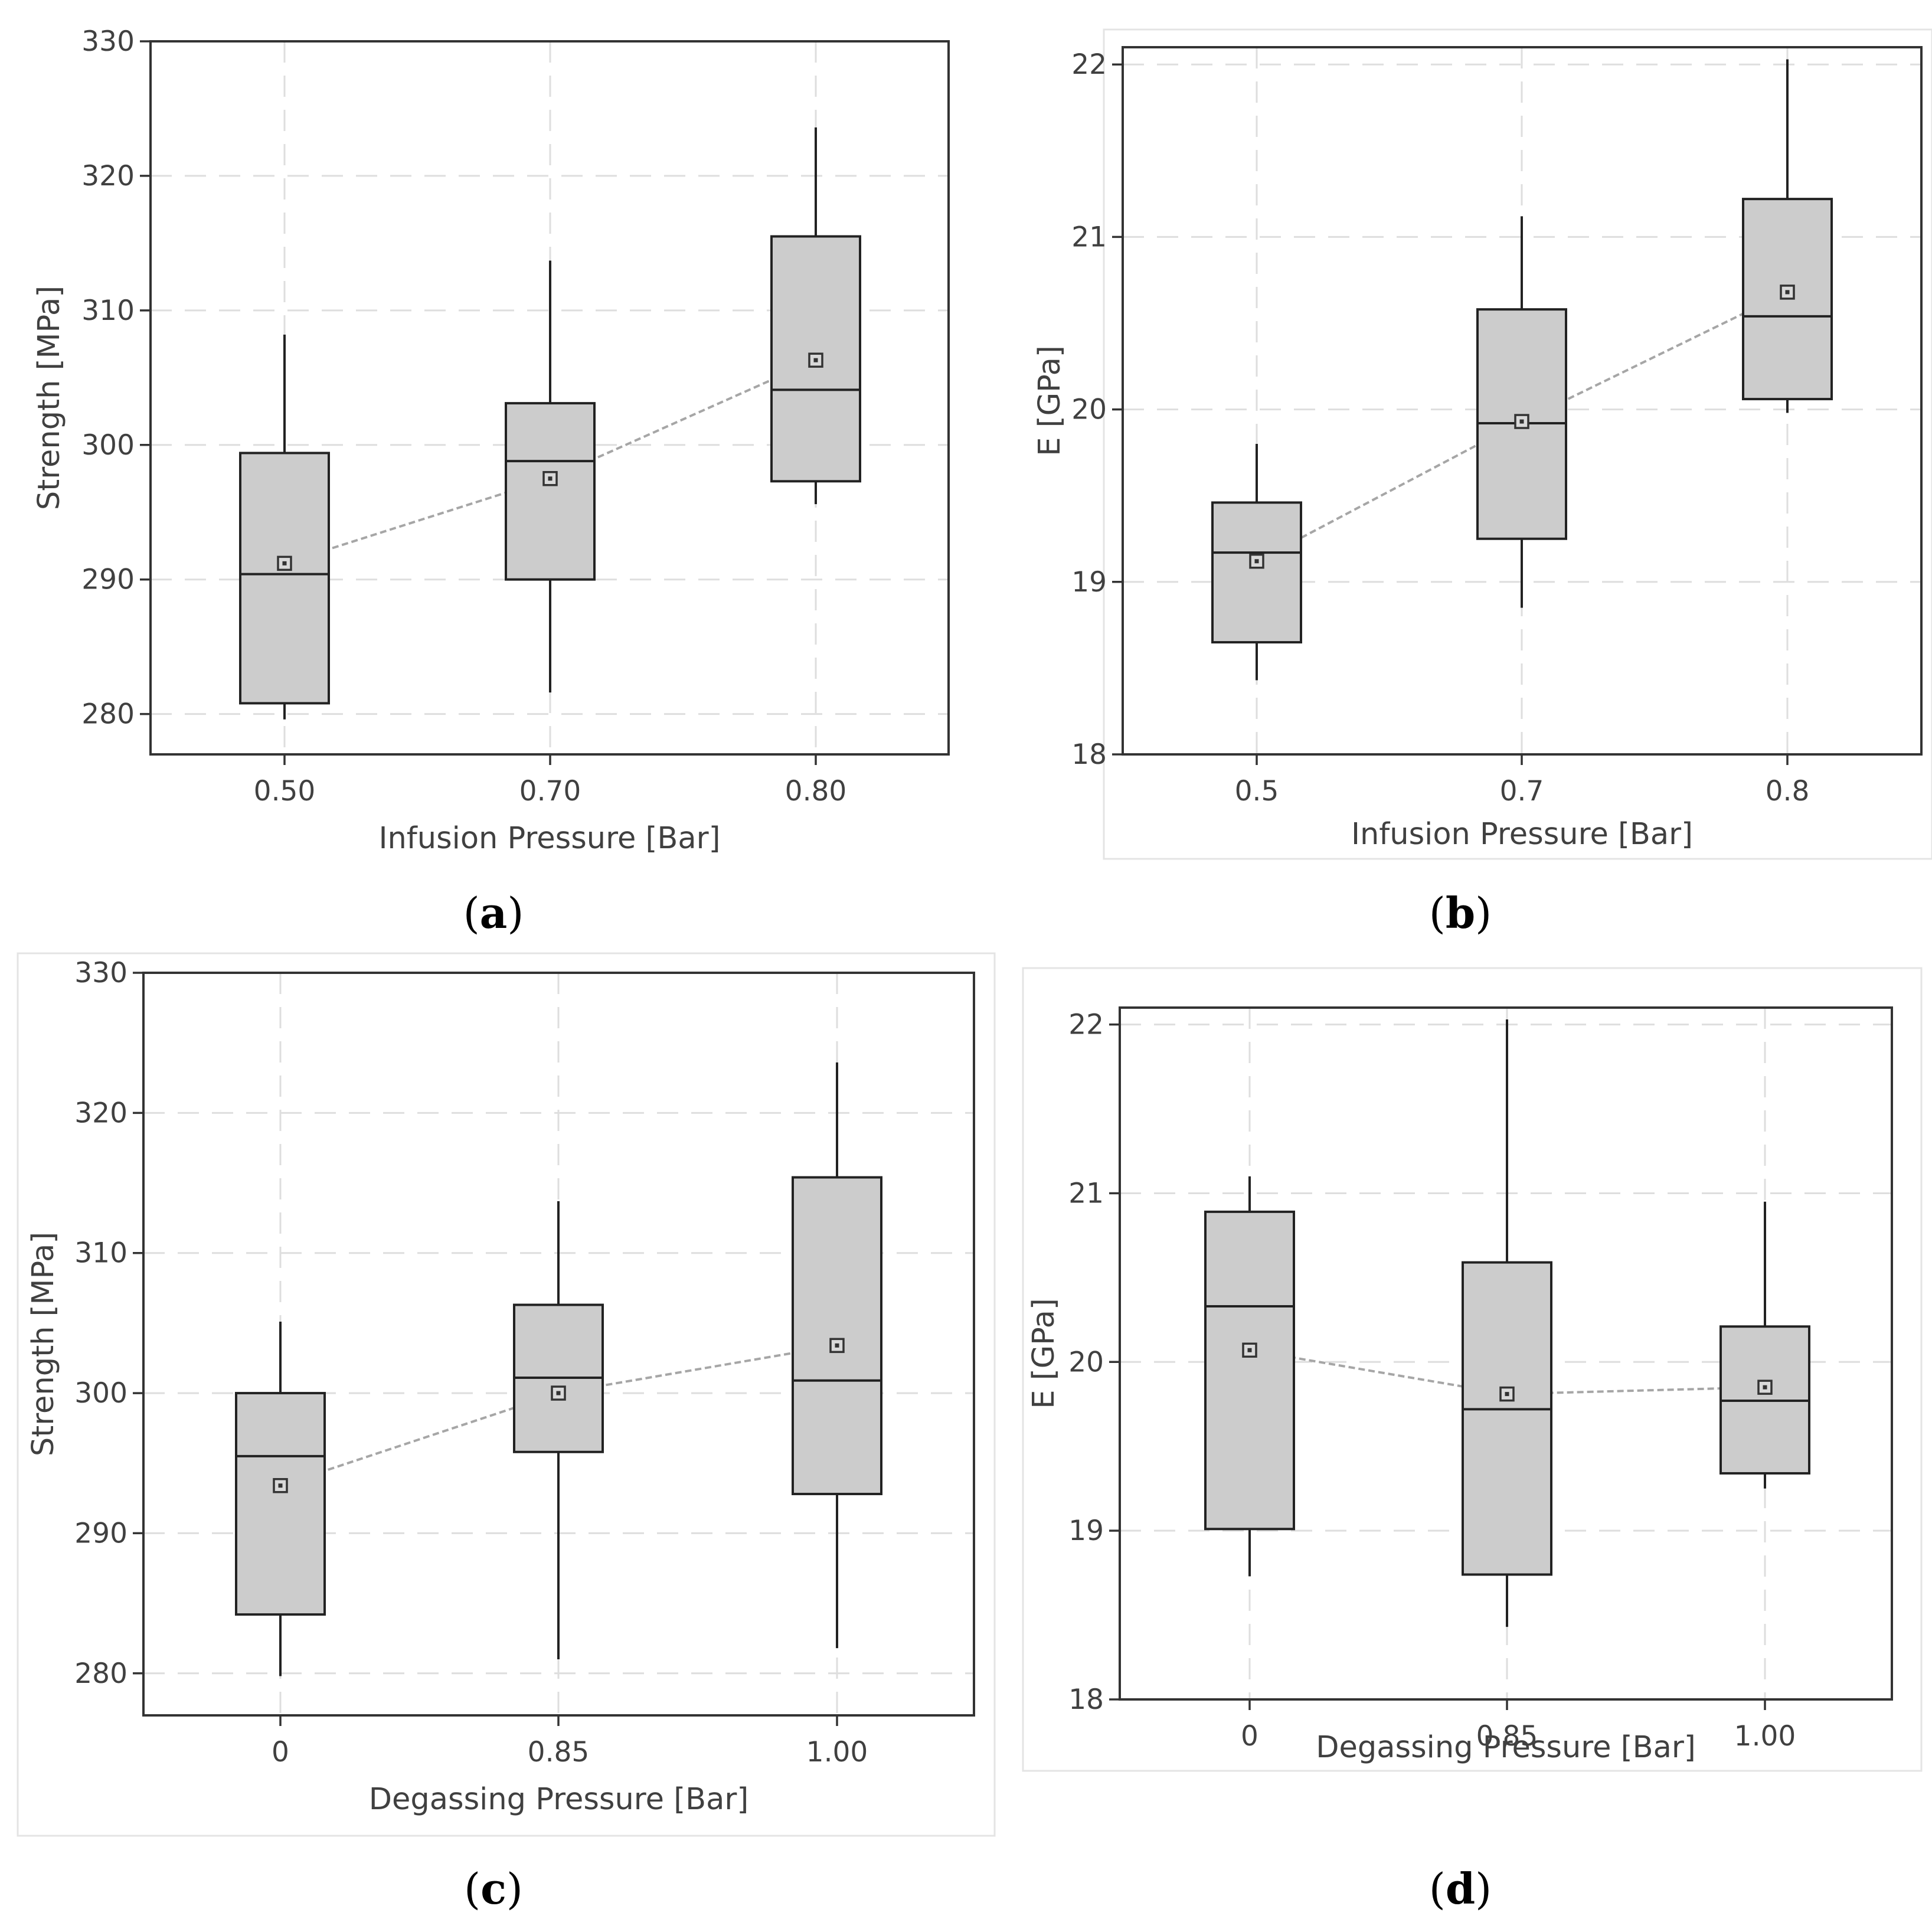 This screenshot has height=1932, width=1932. Describe the element at coordinates (1460, 1889) in the screenshot. I see `caption-d: (d)` at that location.